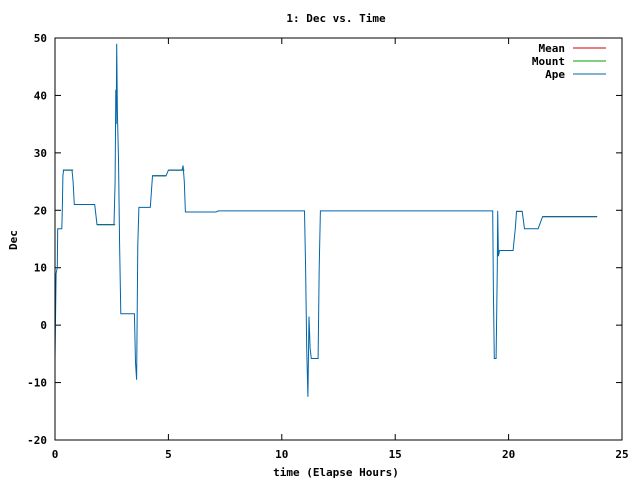 This screenshot has width=640, height=480. What do you see at coordinates (168, 454) in the screenshot?
I see `x-tick-label: 5` at bounding box center [168, 454].